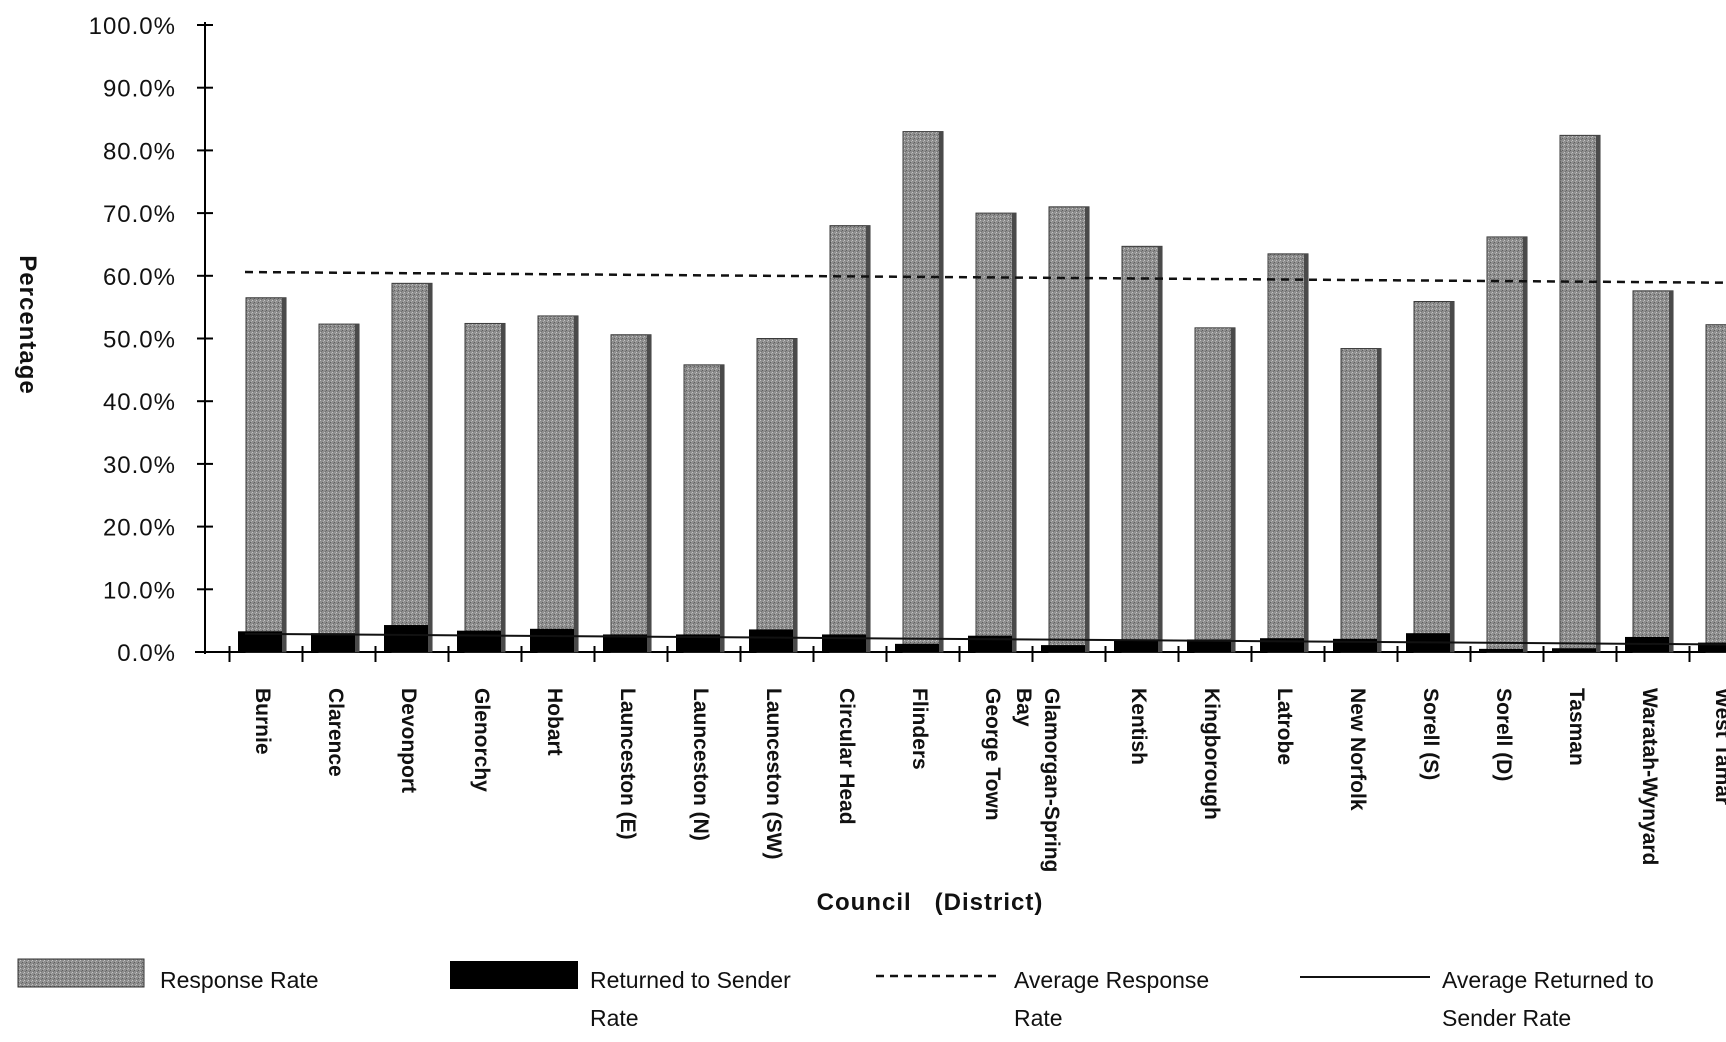  I want to click on x-tick-label: Launceston (E), so click(627, 764).